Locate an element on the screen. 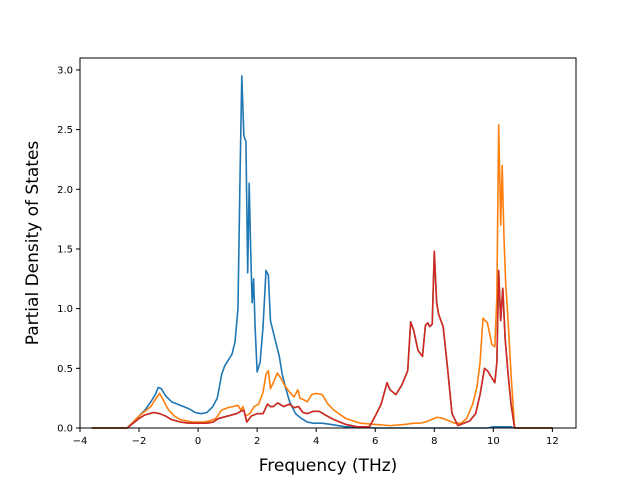  y-tick-label: 2.0 is located at coordinates (65, 190).